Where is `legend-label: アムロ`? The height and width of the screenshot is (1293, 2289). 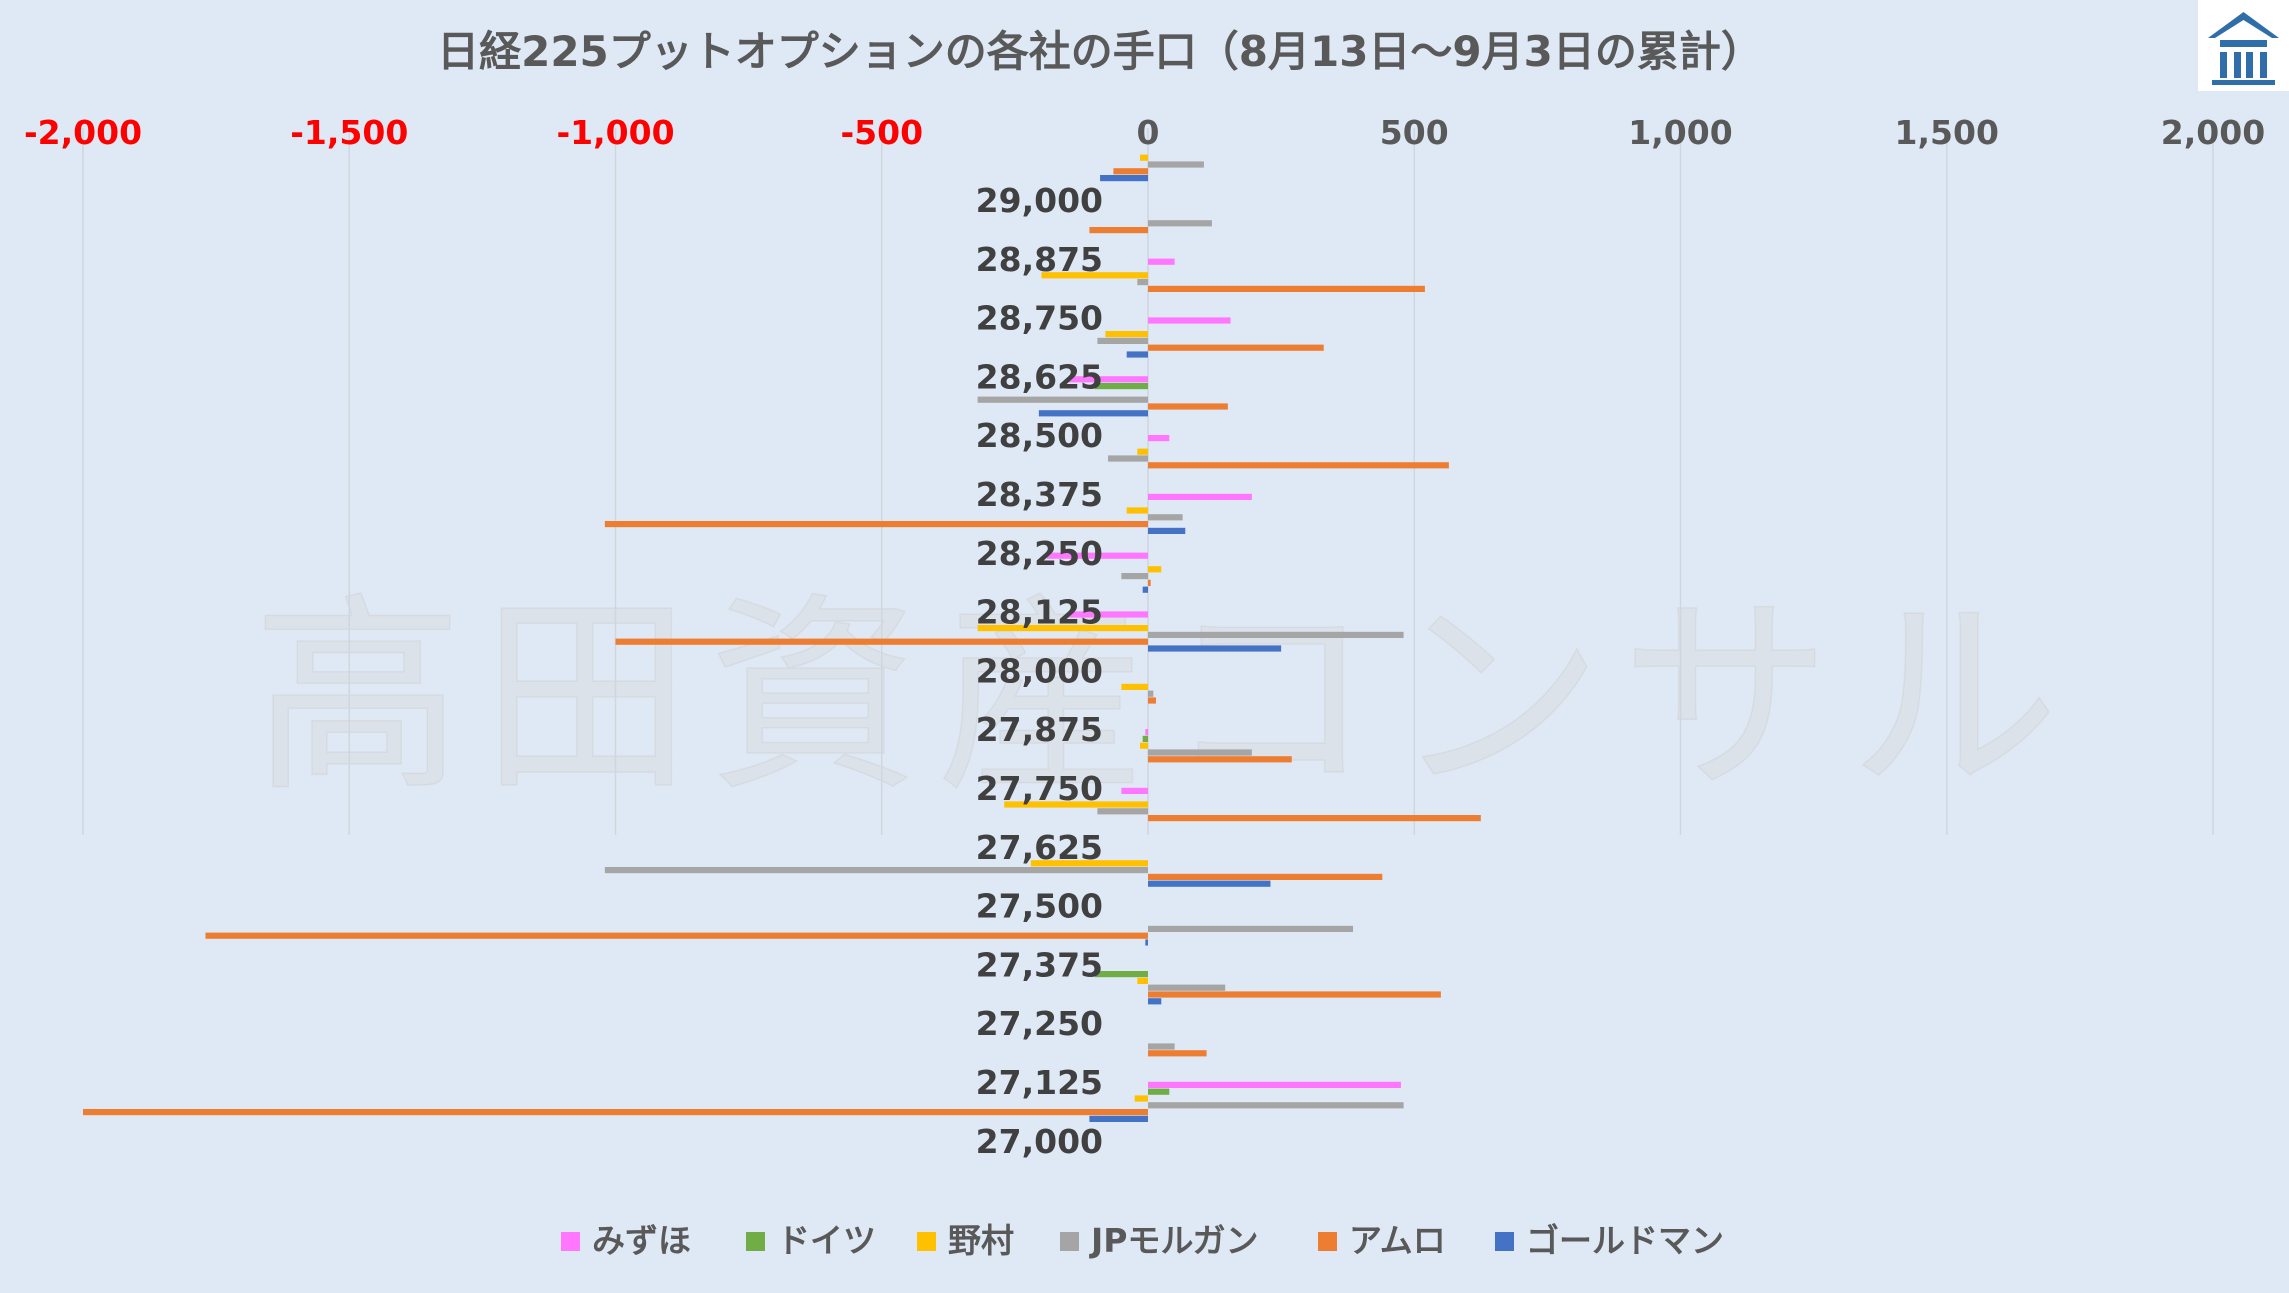 legend-label: アムロ is located at coordinates (1397, 1240).